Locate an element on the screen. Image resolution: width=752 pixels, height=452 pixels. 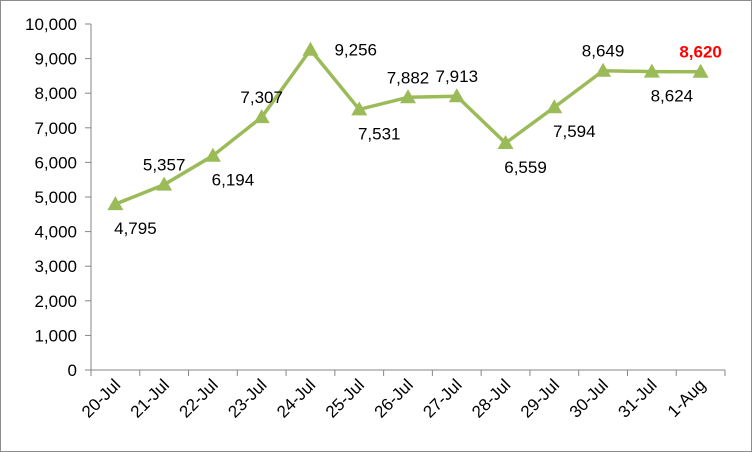
y-tick-label: 7,000 is located at coordinates (55, 128).